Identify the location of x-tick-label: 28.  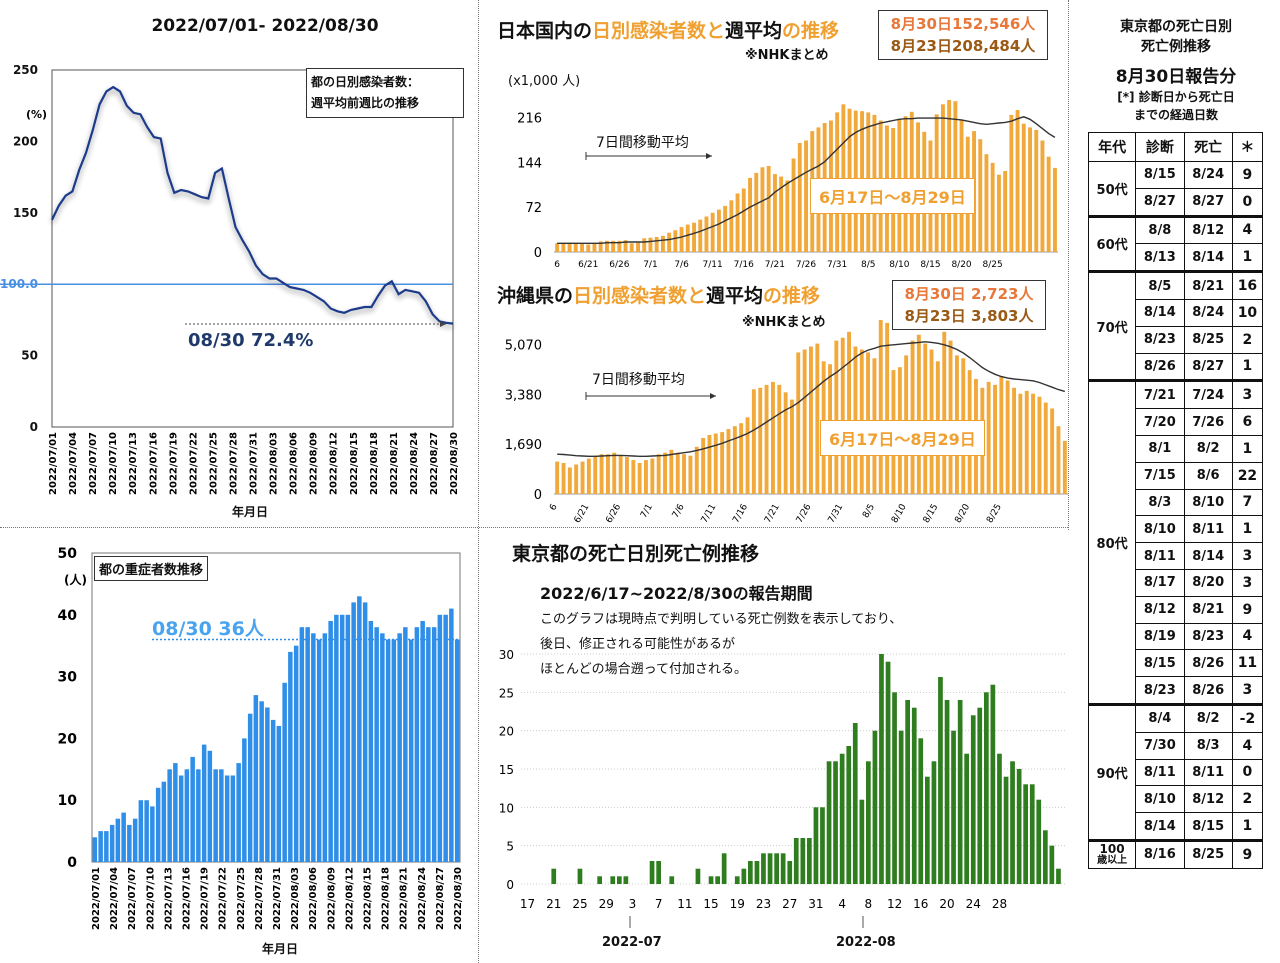
(999, 904).